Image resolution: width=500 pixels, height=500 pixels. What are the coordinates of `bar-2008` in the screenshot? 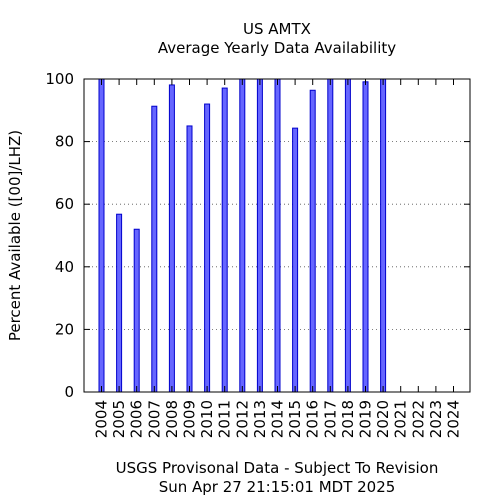 It's located at (171, 238).